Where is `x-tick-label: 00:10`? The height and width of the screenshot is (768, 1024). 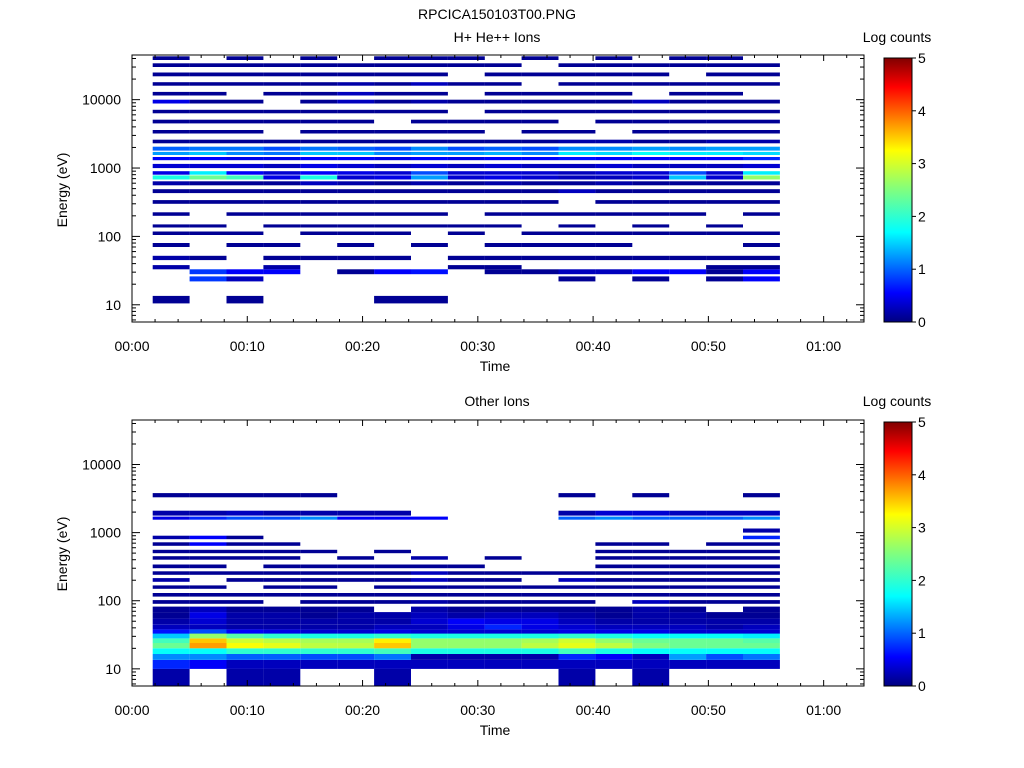
x-tick-label: 00:10 is located at coordinates (247, 710).